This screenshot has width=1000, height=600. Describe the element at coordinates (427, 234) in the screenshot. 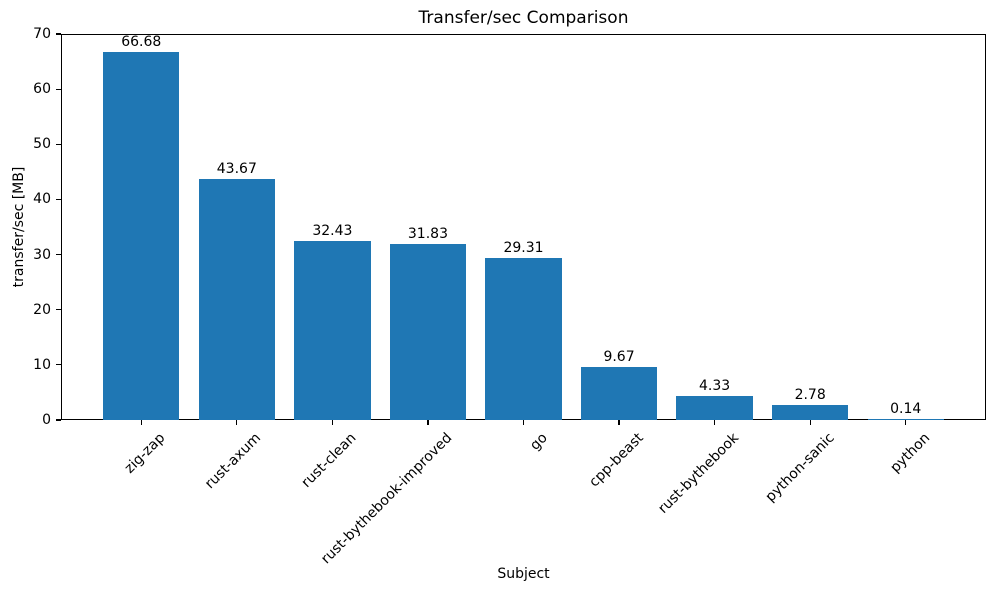

I see `bar-value-label: 31.83` at that location.